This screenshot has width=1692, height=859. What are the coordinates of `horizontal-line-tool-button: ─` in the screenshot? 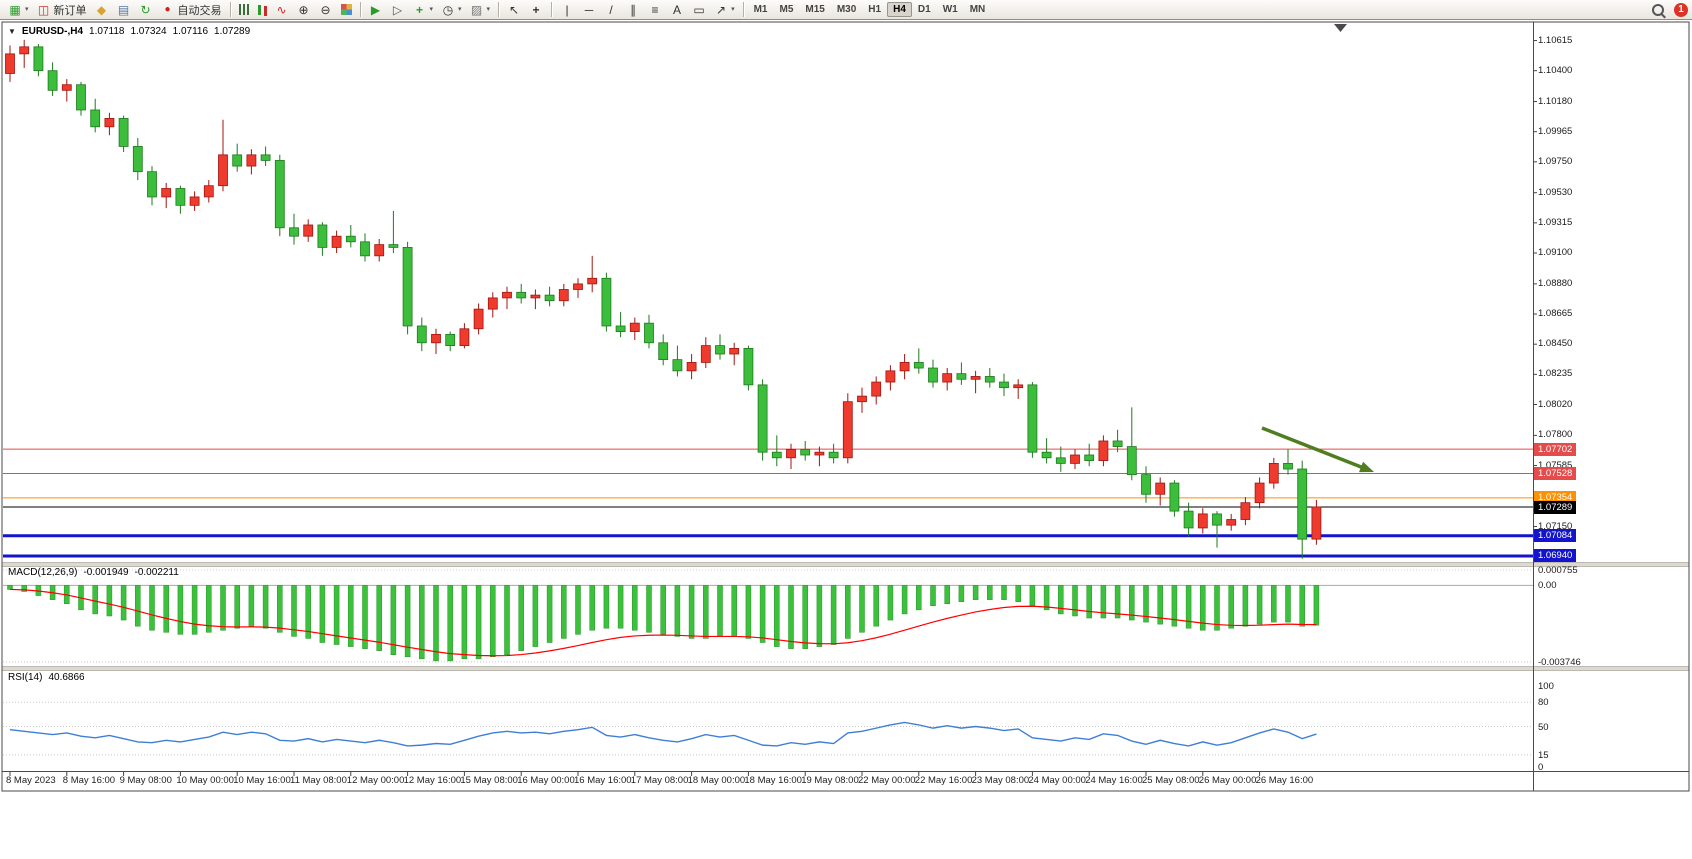 It's located at (589, 10).